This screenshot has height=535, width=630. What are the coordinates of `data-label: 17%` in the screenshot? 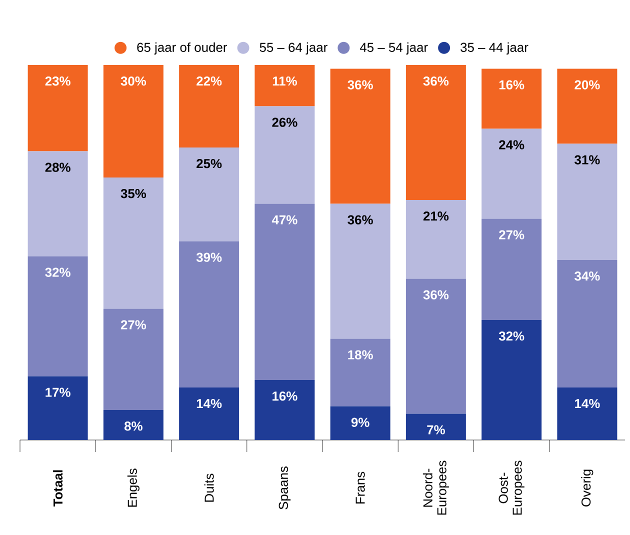 It's located at (58, 392).